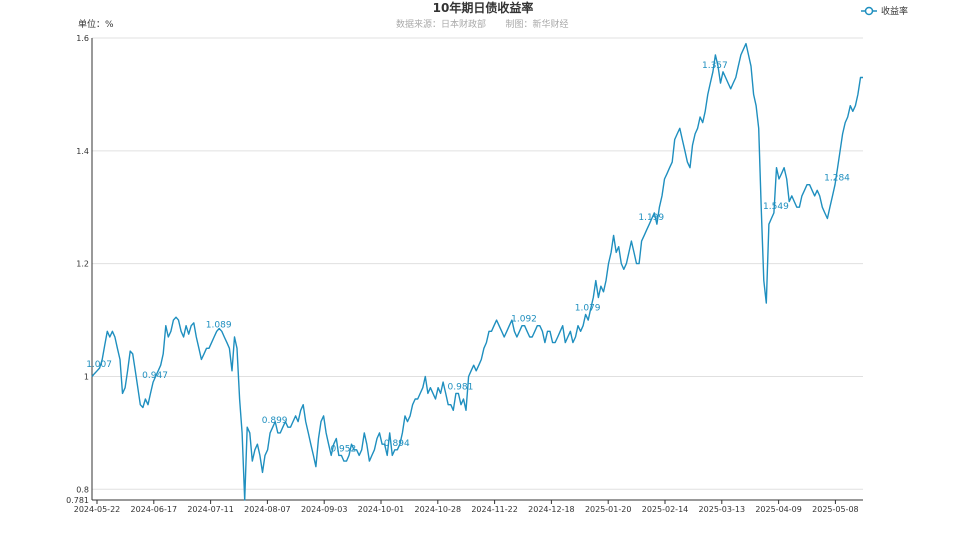 The height and width of the screenshot is (539, 959). What do you see at coordinates (99, 365) in the screenshot?
I see `data-label: 1.007` at bounding box center [99, 365].